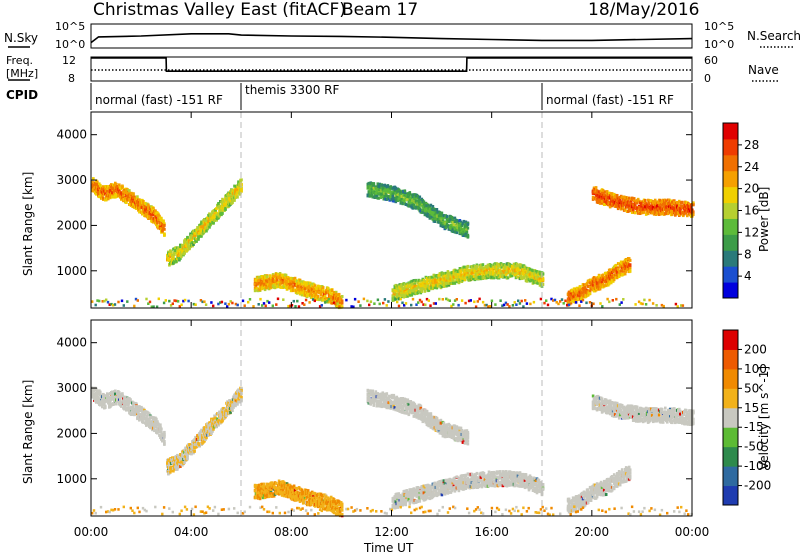 The image size is (800, 558). What do you see at coordinates (70, 44) in the screenshot?
I see `nsky-tick-bottom: 10^0` at bounding box center [70, 44].